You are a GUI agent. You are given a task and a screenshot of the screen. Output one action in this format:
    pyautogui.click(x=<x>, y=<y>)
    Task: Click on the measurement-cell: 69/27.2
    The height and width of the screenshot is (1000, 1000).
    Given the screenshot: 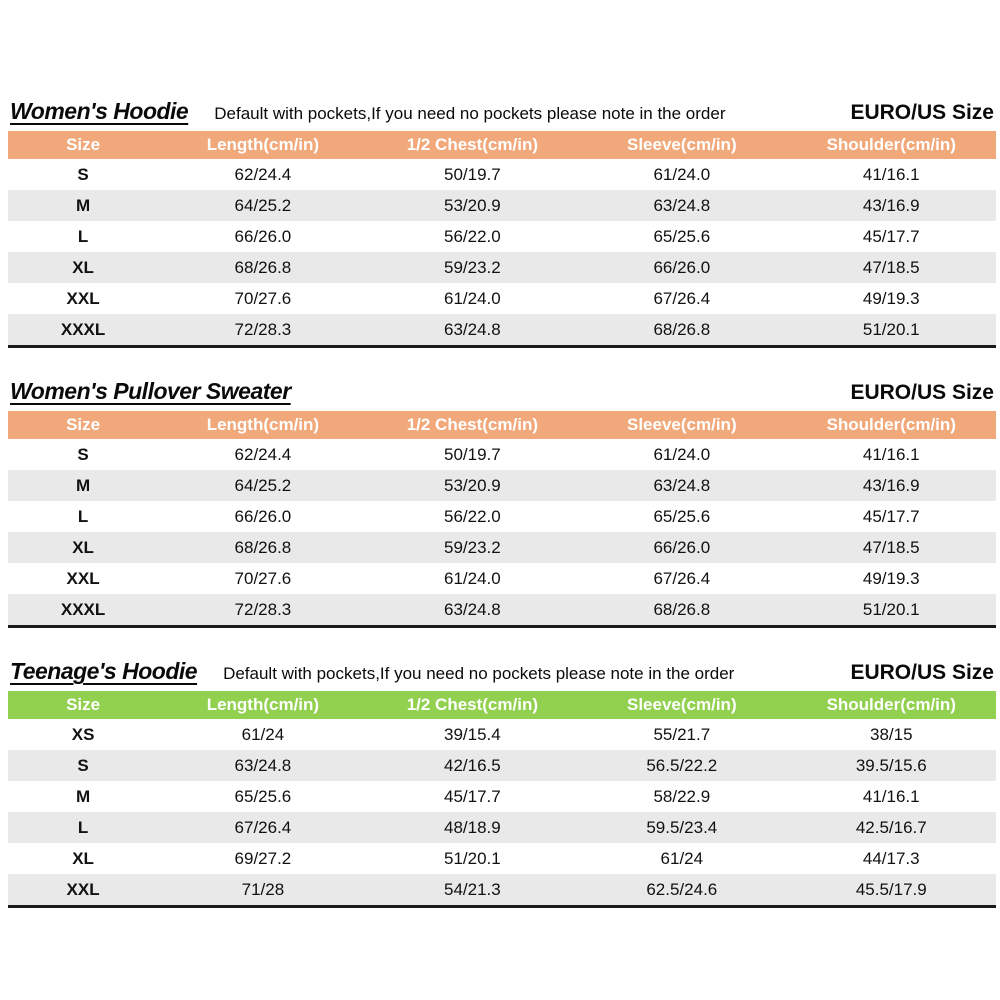 What is the action you would take?
    pyautogui.click(x=263, y=858)
    